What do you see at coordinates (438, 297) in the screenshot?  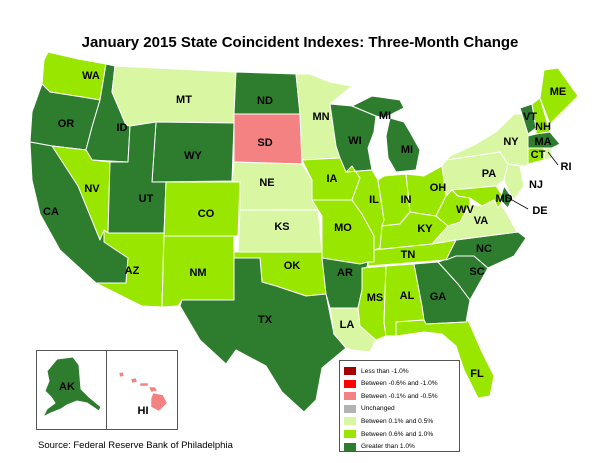 I see `label-ga: GA` at bounding box center [438, 297].